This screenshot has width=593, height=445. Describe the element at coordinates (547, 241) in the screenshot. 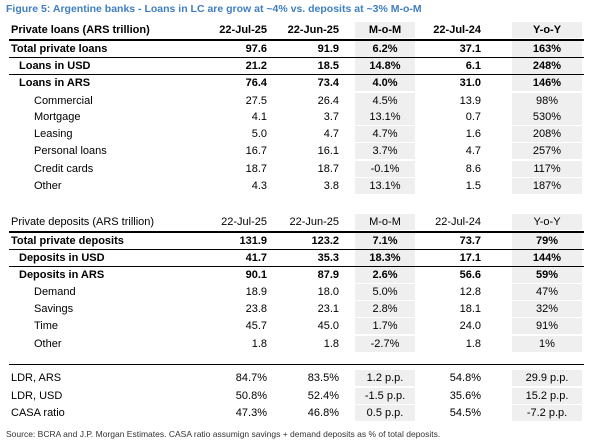

I see `row-value: 79%` at that location.